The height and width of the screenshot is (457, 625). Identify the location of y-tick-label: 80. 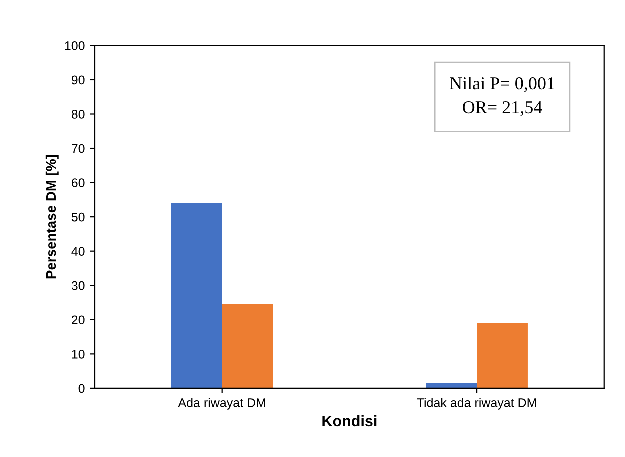
(78, 114).